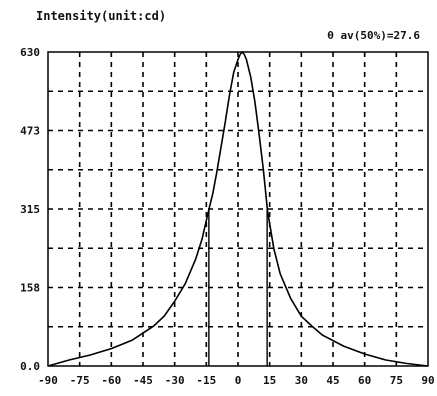  Describe the element at coordinates (332, 380) in the screenshot. I see `x-tick-label: 45` at that location.